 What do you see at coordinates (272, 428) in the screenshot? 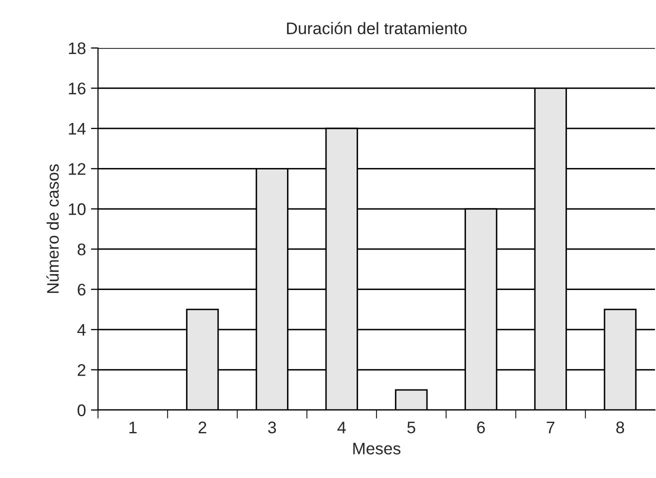
I see `x-tick-label: 3` at bounding box center [272, 428].